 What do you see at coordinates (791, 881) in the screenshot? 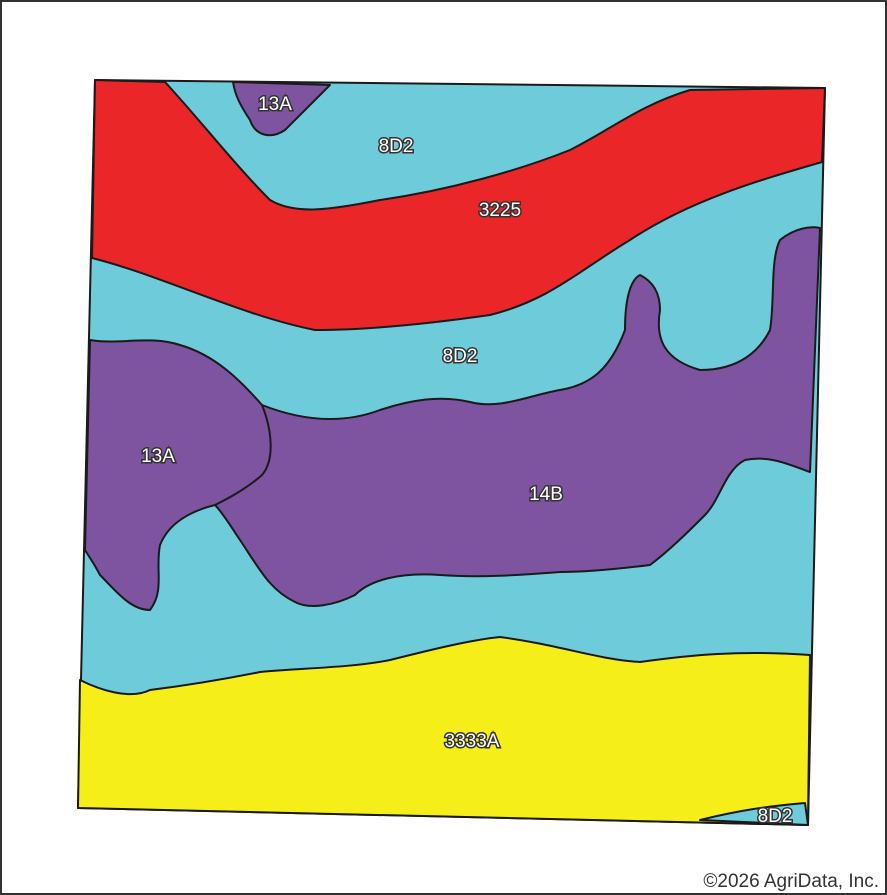
I see `copyright-text: ©2026 AgriData, Inc.` at bounding box center [791, 881].